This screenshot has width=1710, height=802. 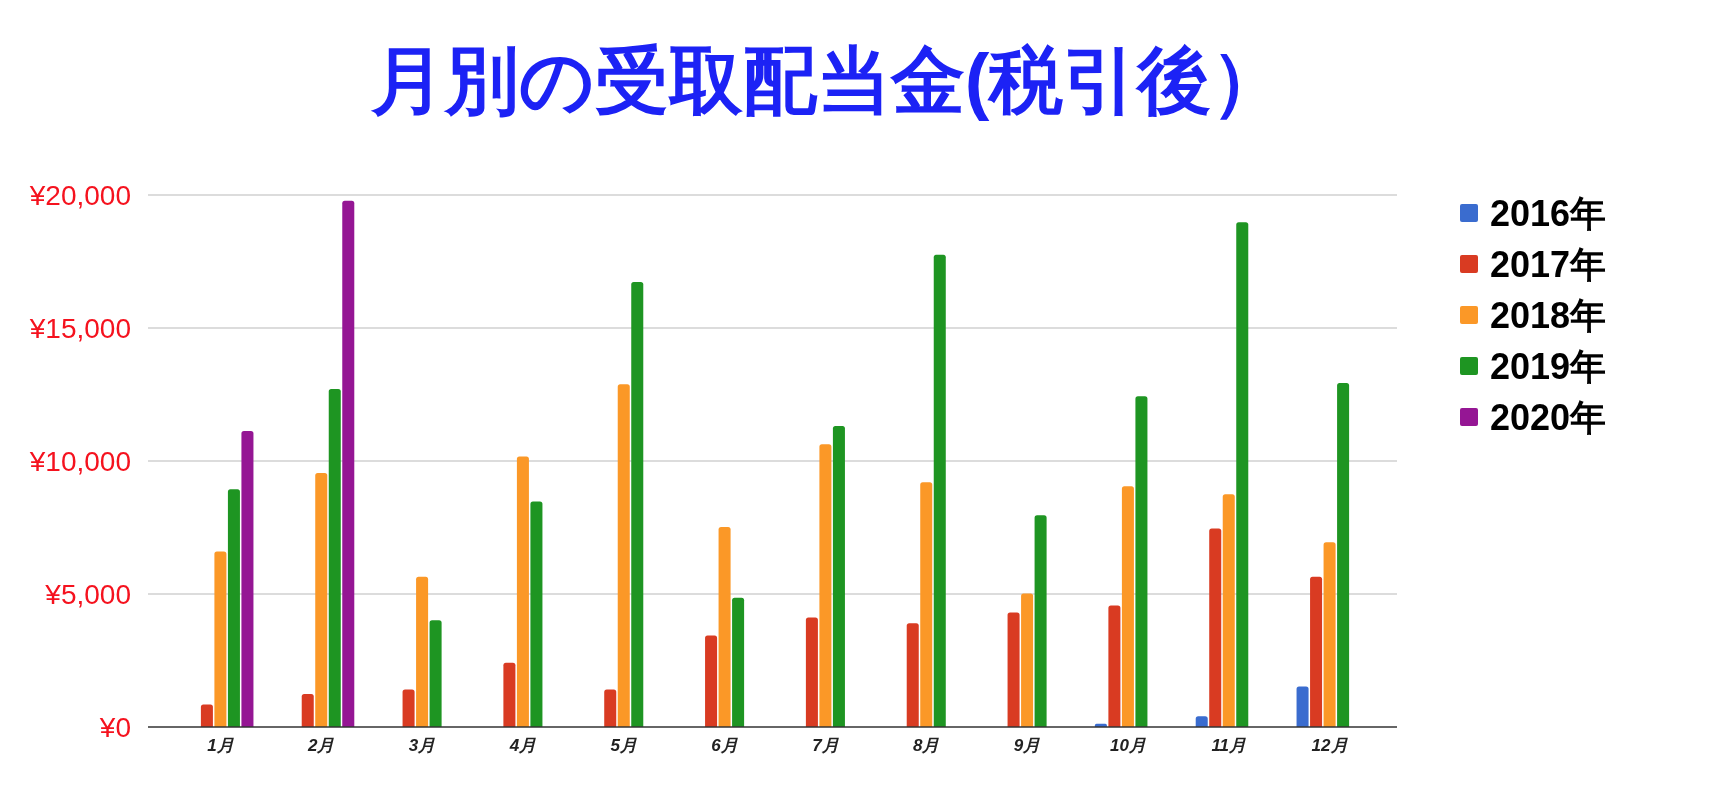 What do you see at coordinates (79, 195) in the screenshot?
I see `y-tick-label: ¥20,000` at bounding box center [79, 195].